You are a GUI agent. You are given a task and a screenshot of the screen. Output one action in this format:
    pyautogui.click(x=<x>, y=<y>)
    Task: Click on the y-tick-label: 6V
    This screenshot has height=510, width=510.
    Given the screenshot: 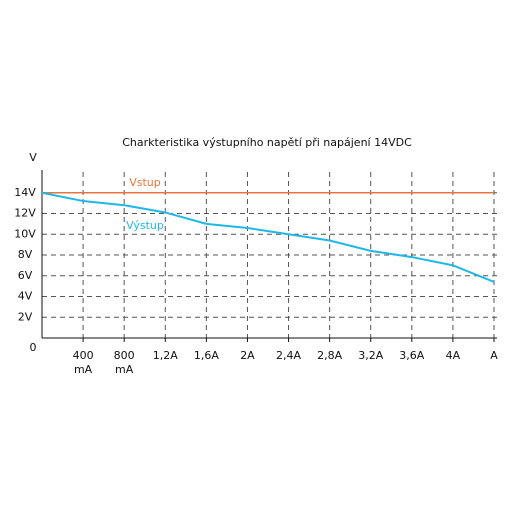 What is the action you would take?
    pyautogui.click(x=25, y=275)
    